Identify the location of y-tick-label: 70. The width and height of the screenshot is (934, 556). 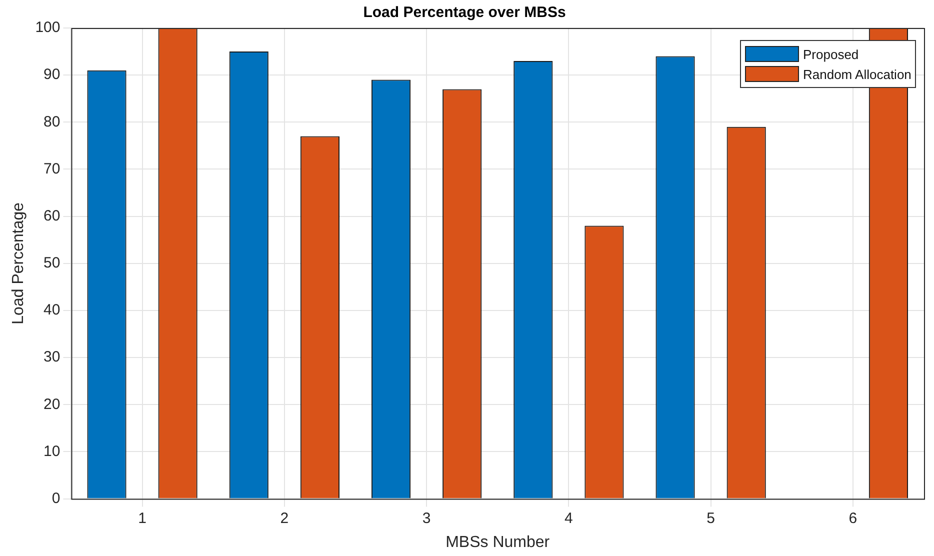
(52, 169).